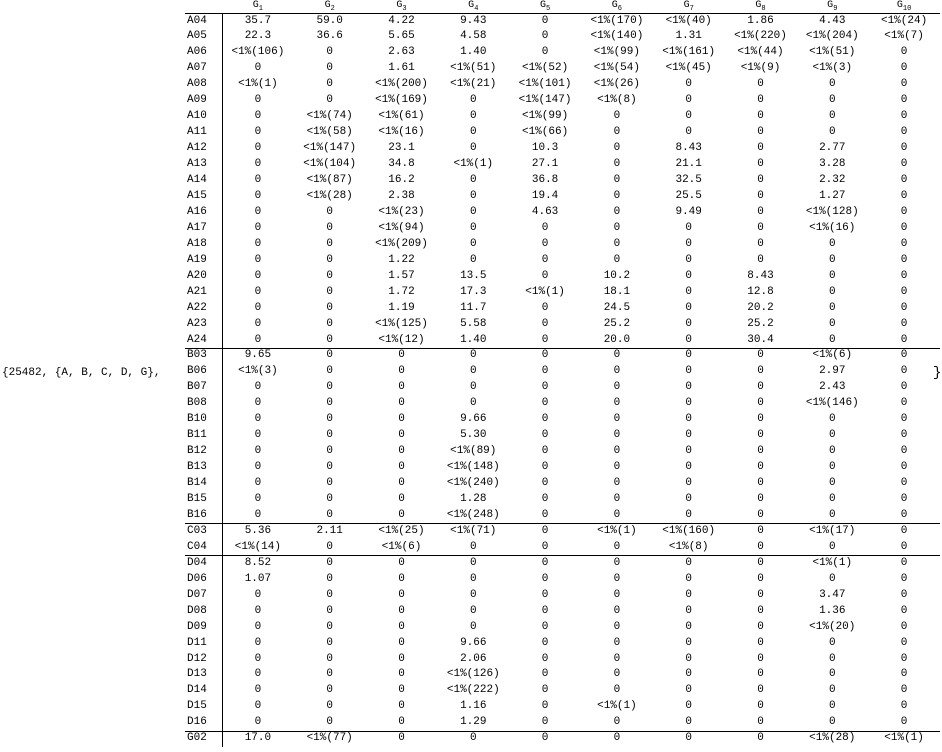  Describe the element at coordinates (832, 738) in the screenshot. I see `cell: <1%(28)` at that location.